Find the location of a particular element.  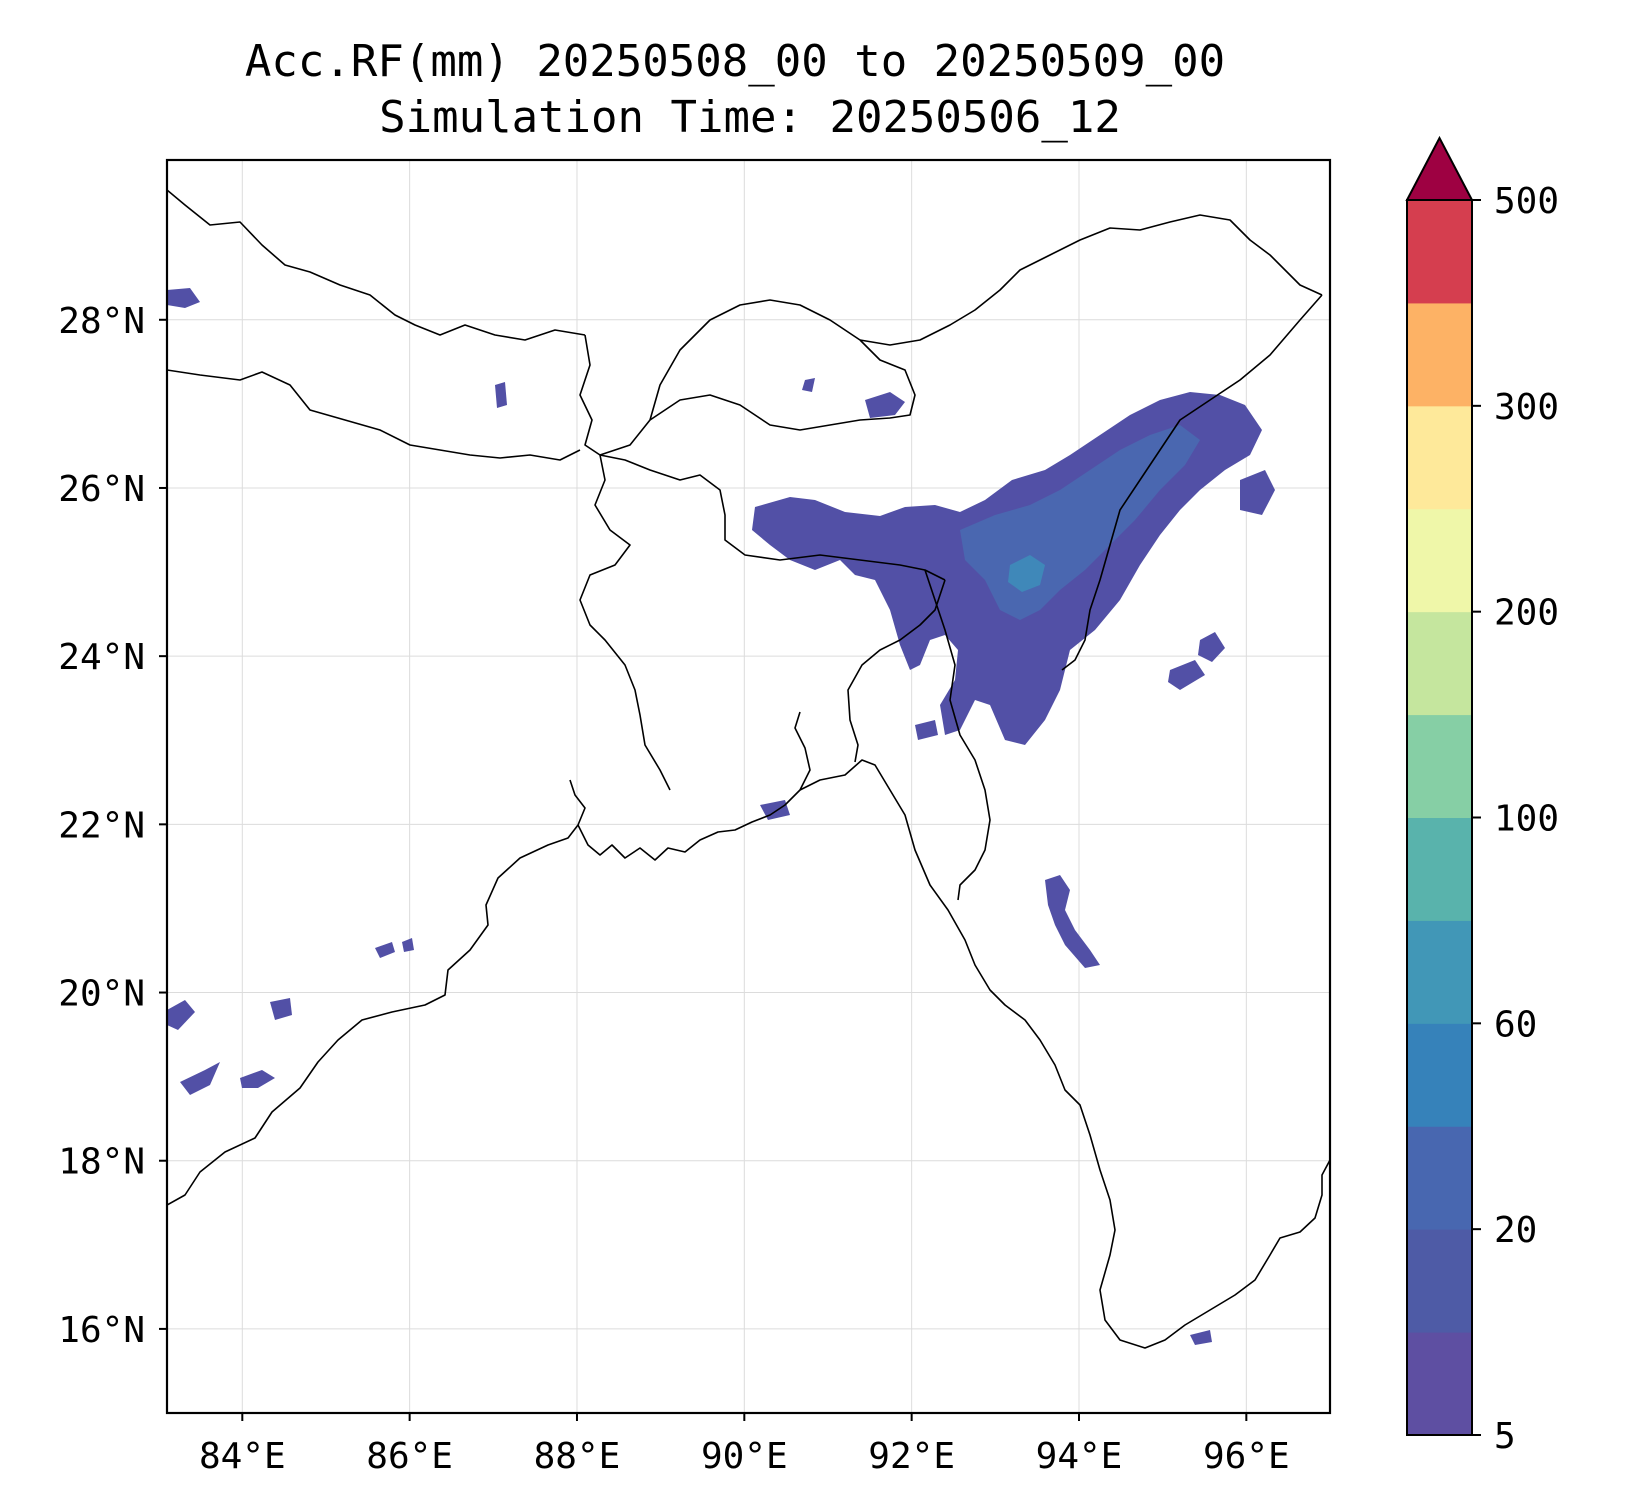

figure-subtitle: Simulation Time: 20250506_12 is located at coordinates (750, 117).